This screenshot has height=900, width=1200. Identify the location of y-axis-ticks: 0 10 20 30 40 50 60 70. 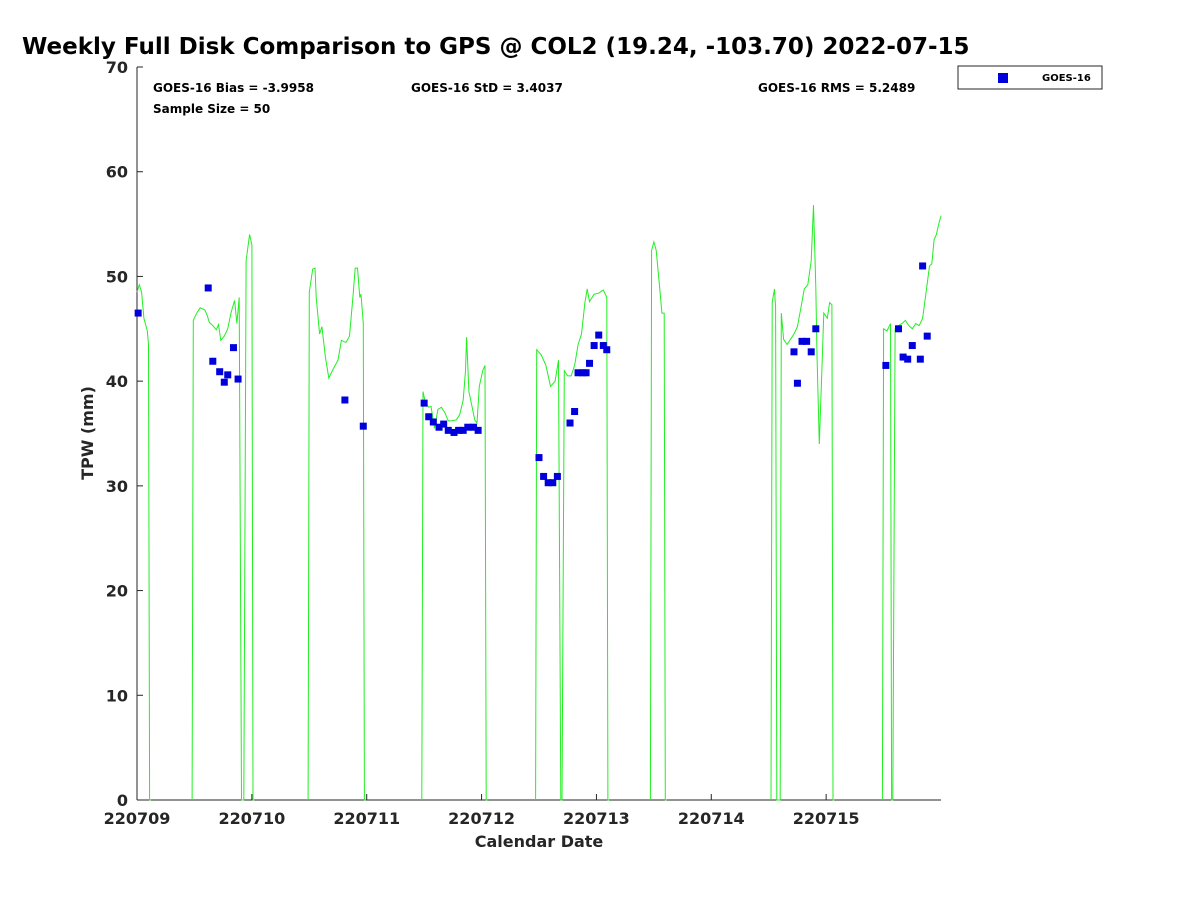
(124, 434).